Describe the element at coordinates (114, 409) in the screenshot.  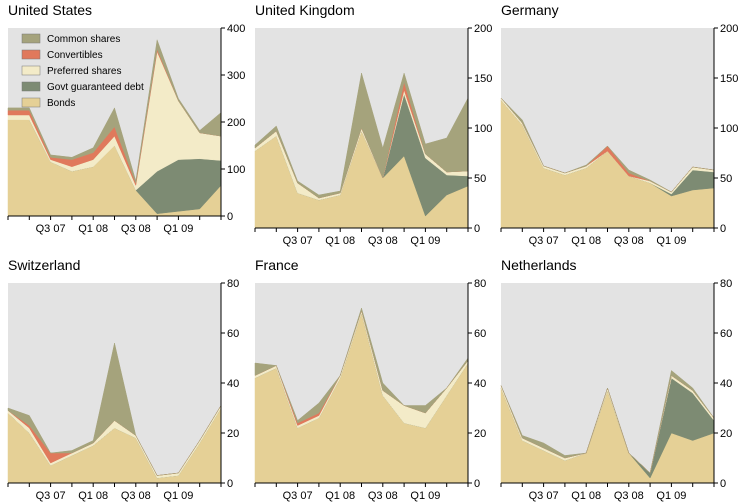
I see `switzerland-area-common-shares` at that location.